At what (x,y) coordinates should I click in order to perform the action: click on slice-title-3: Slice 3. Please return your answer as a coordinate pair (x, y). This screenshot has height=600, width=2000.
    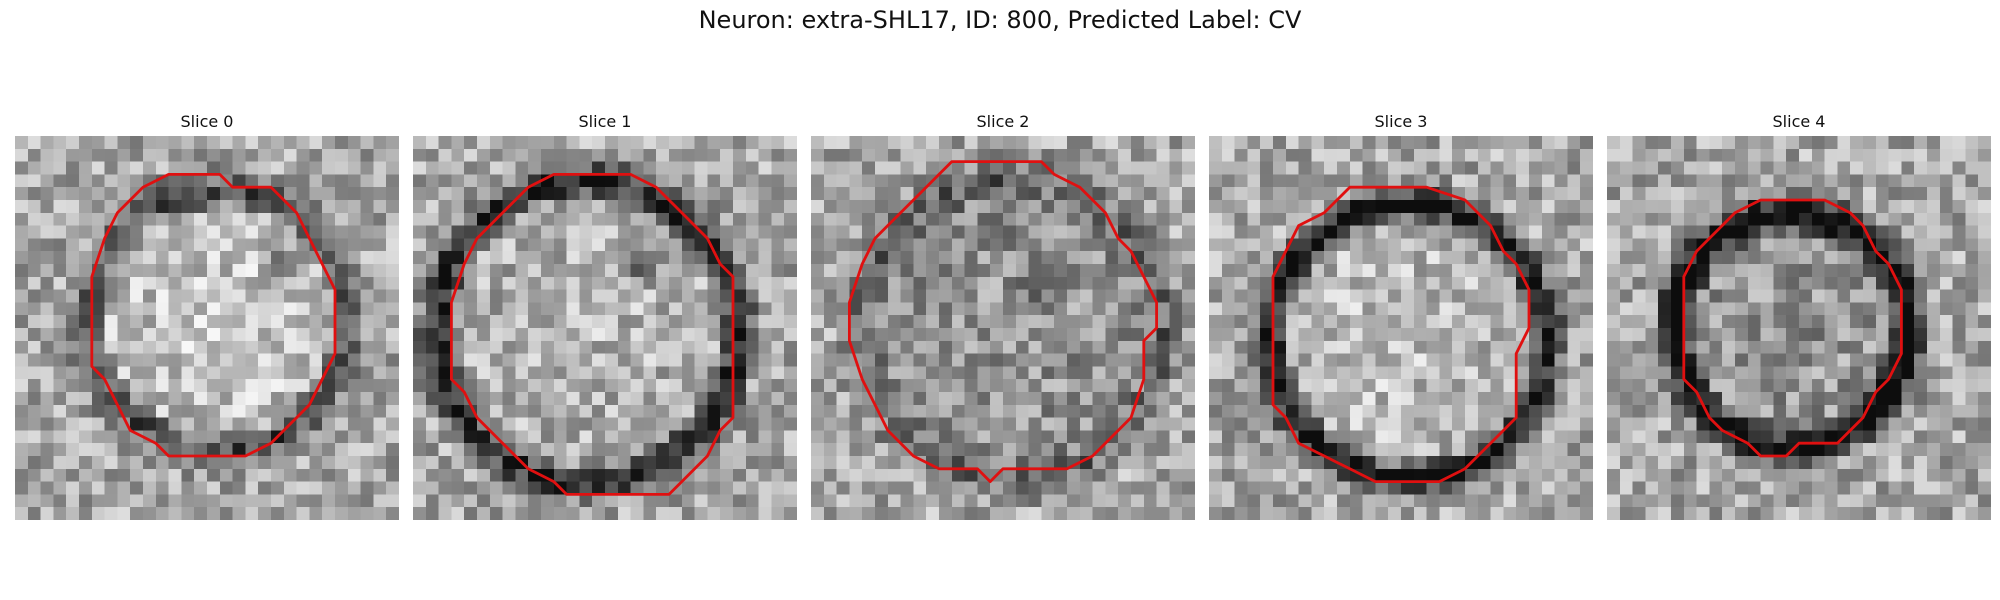
    Looking at the image, I should click on (1401, 121).